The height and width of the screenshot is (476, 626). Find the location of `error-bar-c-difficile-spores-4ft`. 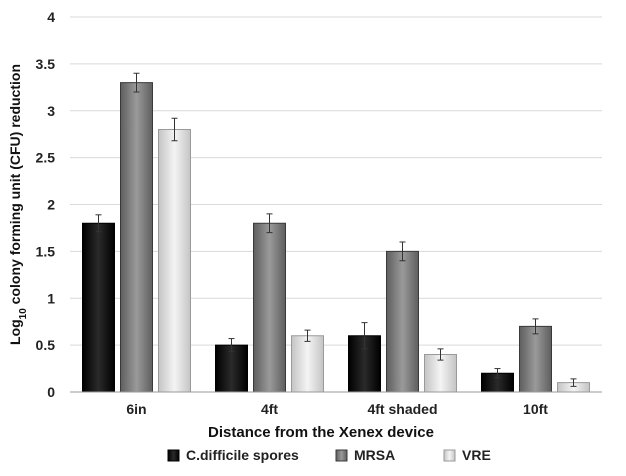

error-bar-c-difficile-spores-4ft is located at coordinates (231, 345).